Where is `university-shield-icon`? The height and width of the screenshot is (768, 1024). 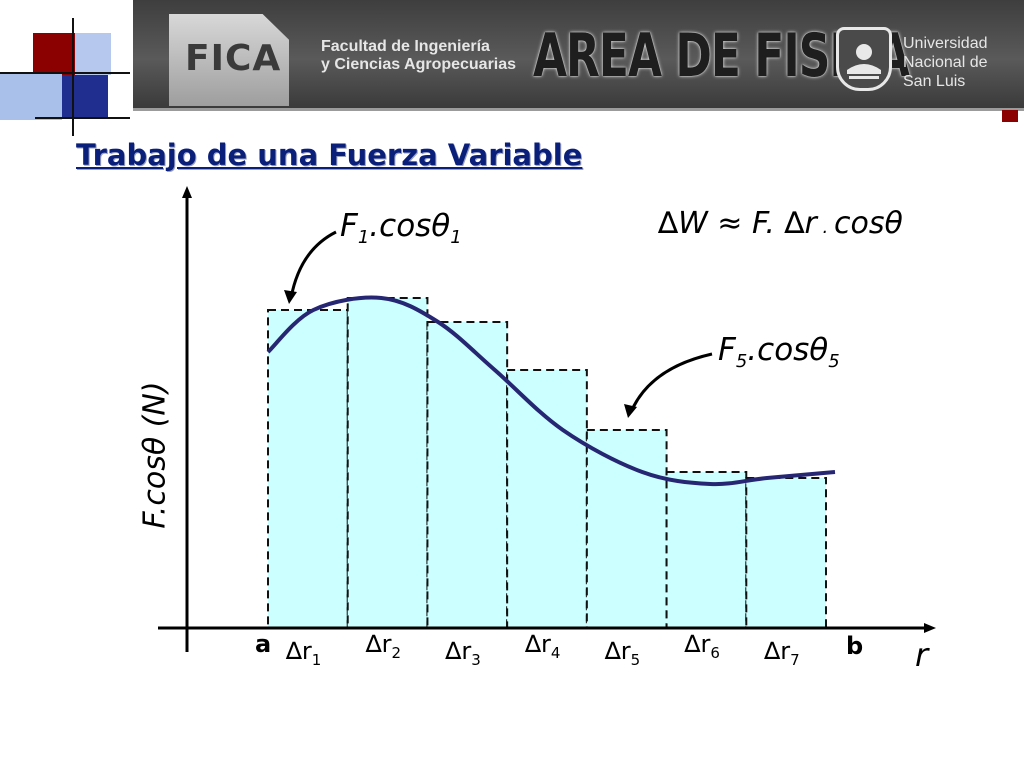
university-shield-icon is located at coordinates (864, 59).